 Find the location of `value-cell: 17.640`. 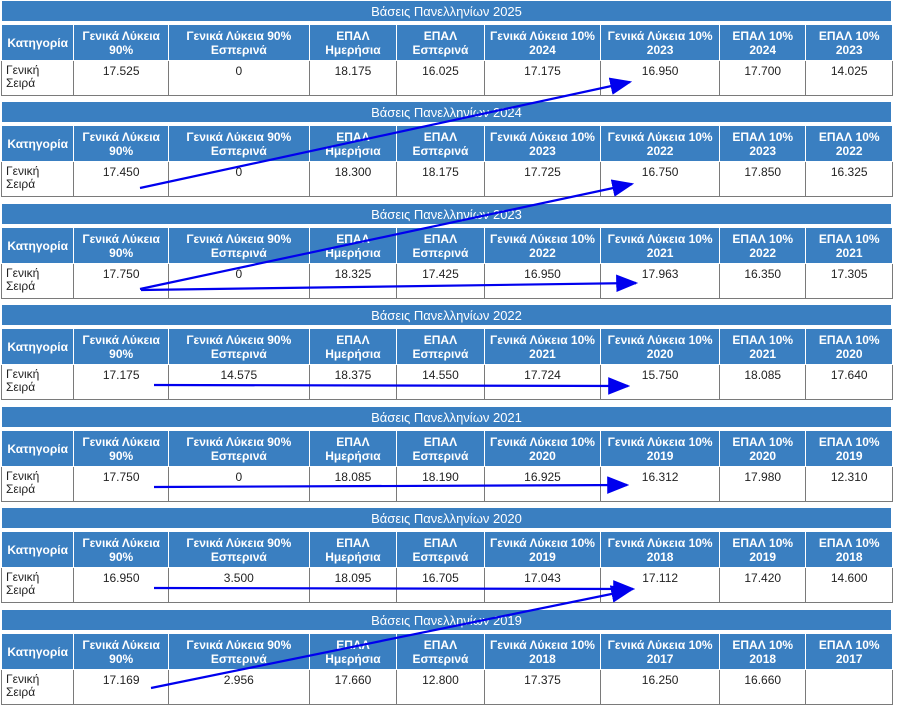

value-cell: 17.640 is located at coordinates (849, 382).